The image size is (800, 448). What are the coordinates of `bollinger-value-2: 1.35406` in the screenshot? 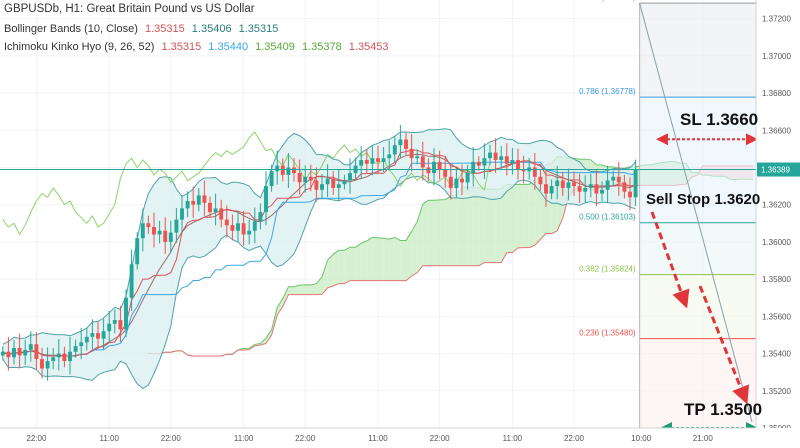 It's located at (211, 29).